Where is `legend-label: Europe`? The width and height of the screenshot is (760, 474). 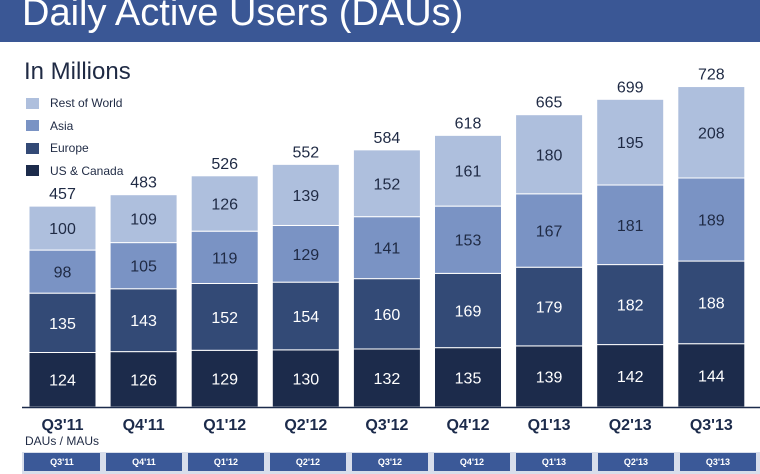
legend-label: Europe is located at coordinates (69, 148).